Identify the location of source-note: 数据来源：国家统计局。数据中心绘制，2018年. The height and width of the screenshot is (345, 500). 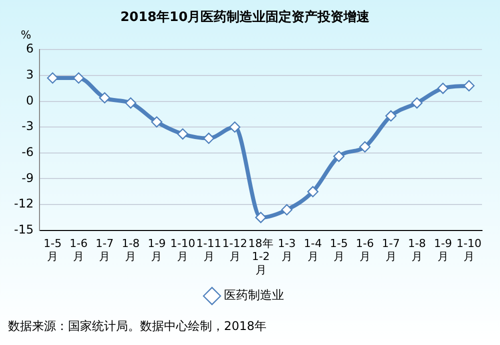
(137, 326).